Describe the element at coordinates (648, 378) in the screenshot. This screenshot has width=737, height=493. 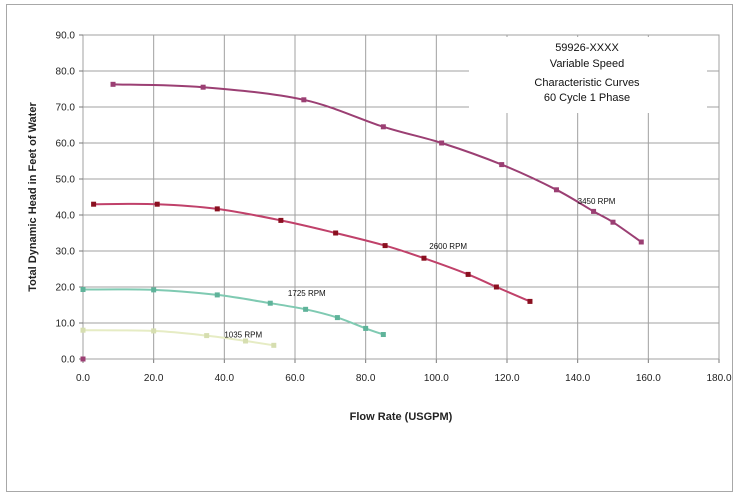
I see `x-tick-label: 160.0` at that location.